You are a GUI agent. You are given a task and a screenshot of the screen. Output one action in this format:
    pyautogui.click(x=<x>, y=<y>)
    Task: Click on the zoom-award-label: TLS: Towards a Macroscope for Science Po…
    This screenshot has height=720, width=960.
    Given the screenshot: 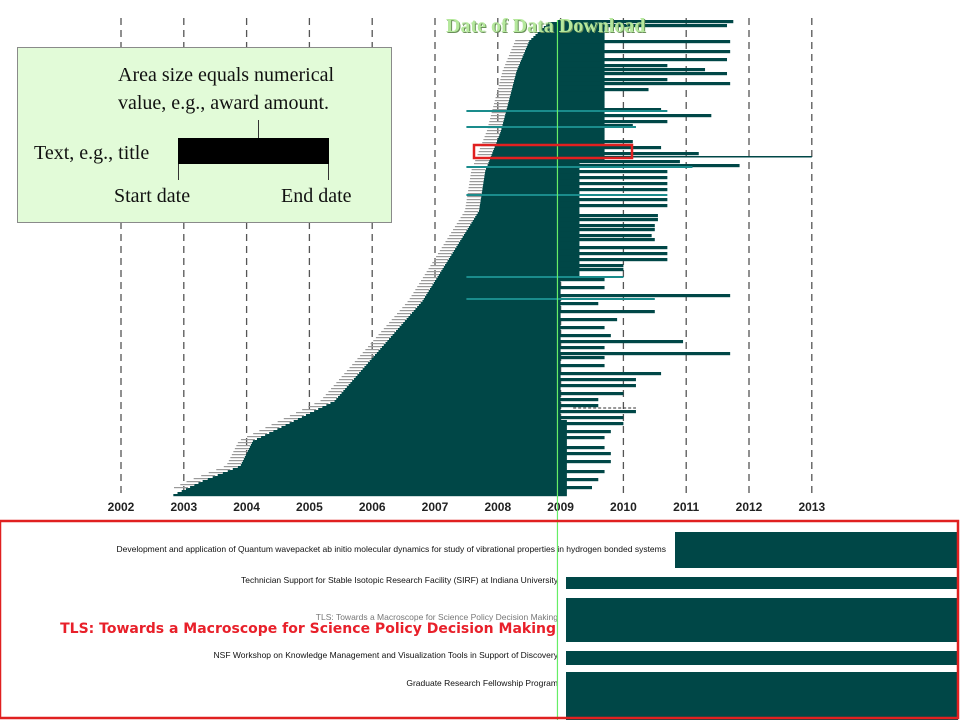 What is the action you would take?
    pyautogui.click(x=437, y=617)
    